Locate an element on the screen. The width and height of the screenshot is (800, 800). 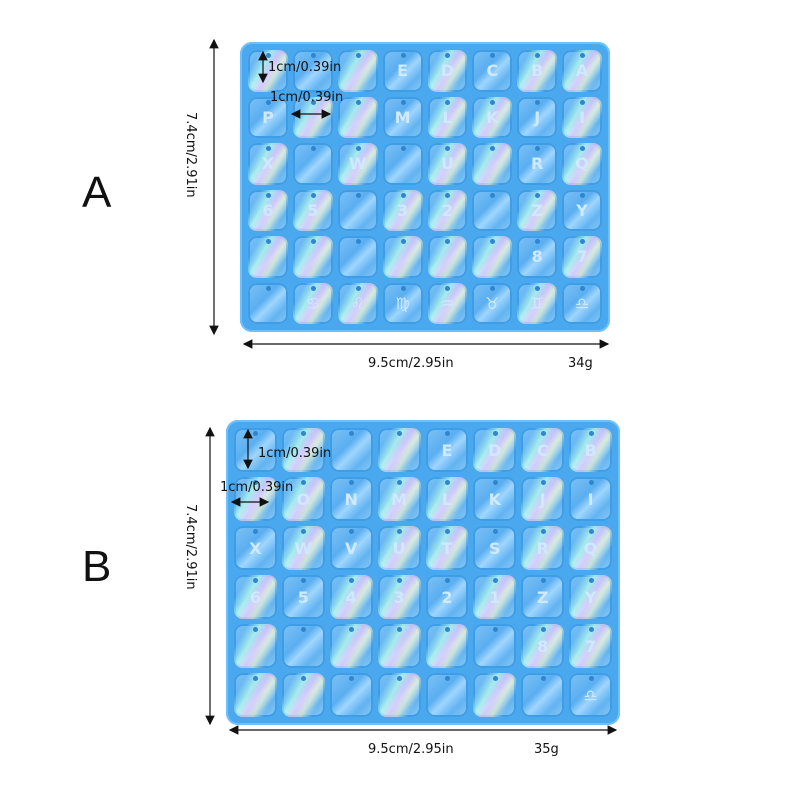
mold-cavity: Q is located at coordinates (582, 164).